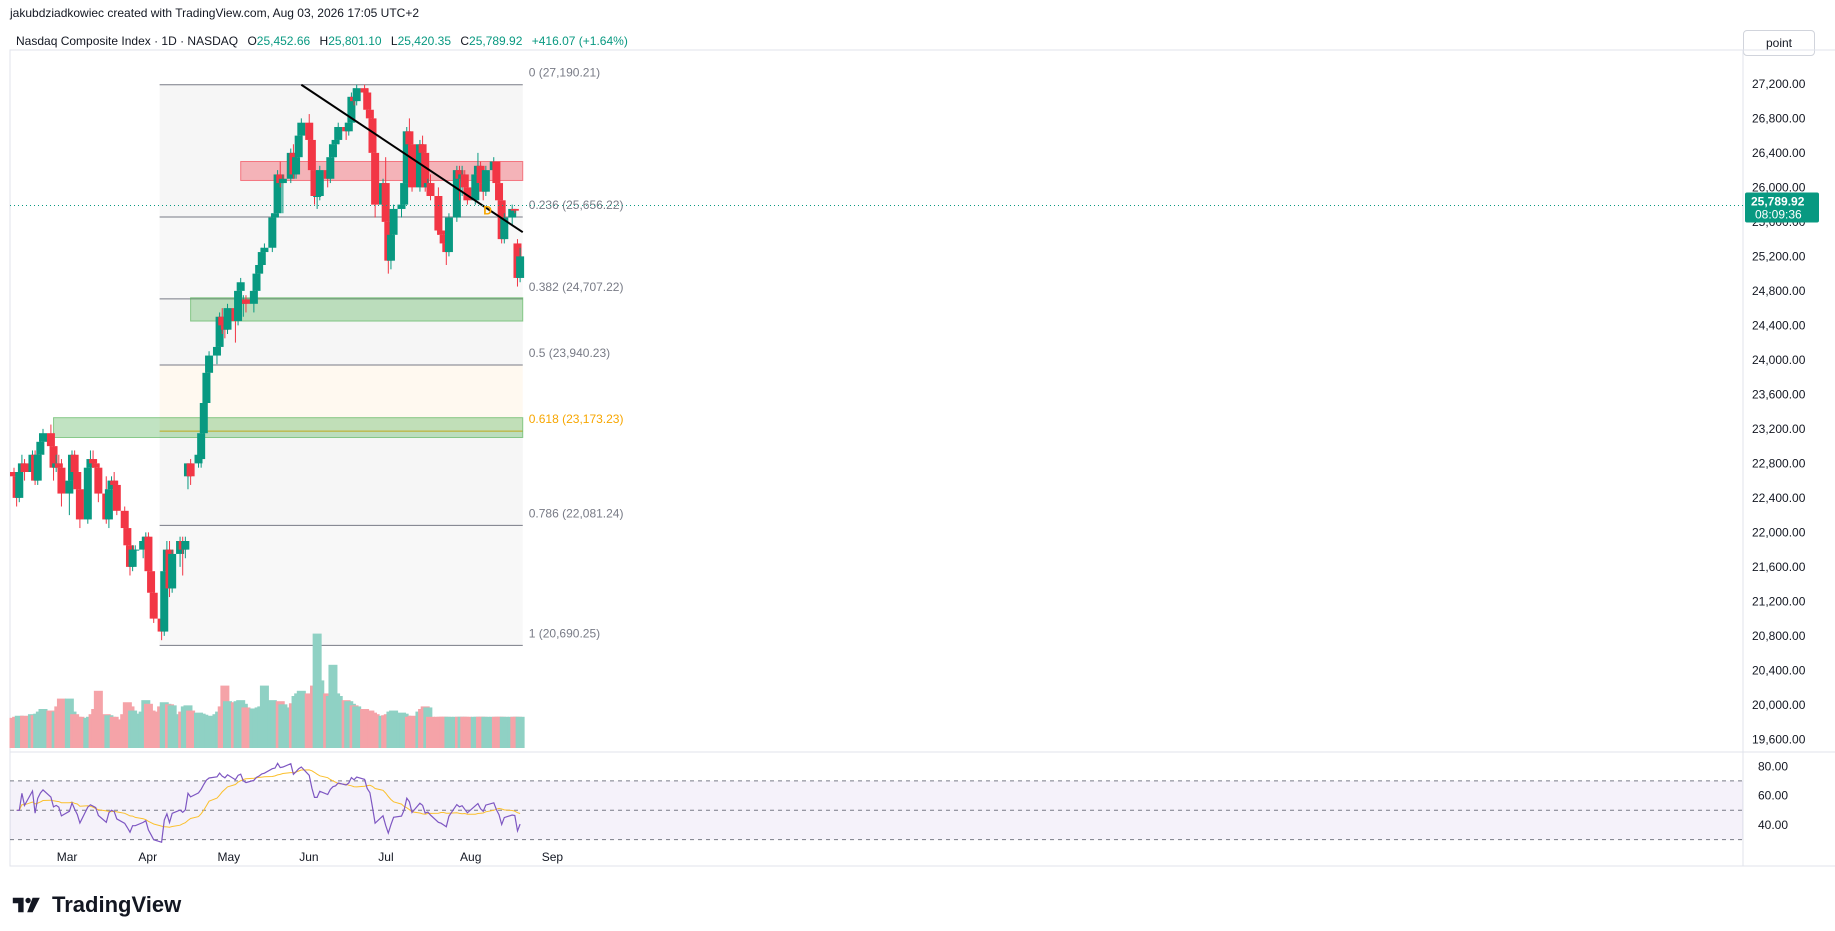 The width and height of the screenshot is (1835, 931). I want to click on countdown-value: 08:09:36, so click(1778, 214).